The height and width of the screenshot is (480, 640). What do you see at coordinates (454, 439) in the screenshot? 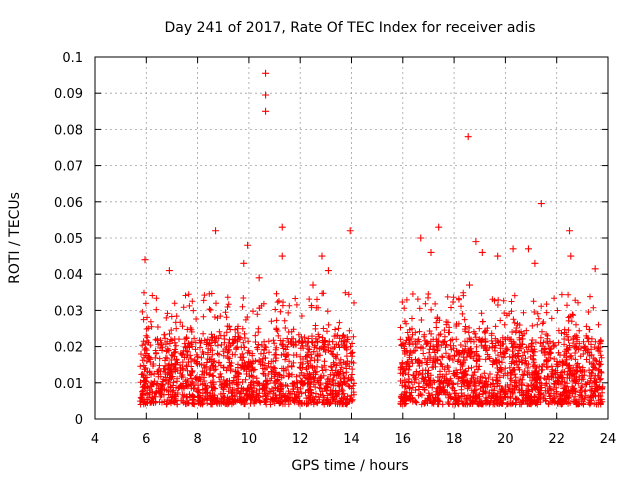
I see `x-tick-label: 18` at bounding box center [454, 439].